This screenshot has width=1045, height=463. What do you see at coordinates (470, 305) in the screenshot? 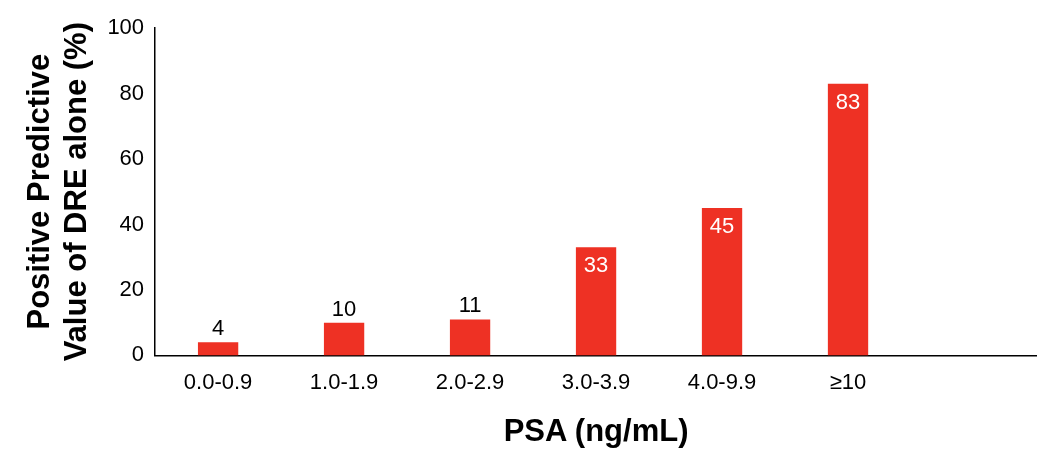
I see `data-label: 11` at bounding box center [470, 305].